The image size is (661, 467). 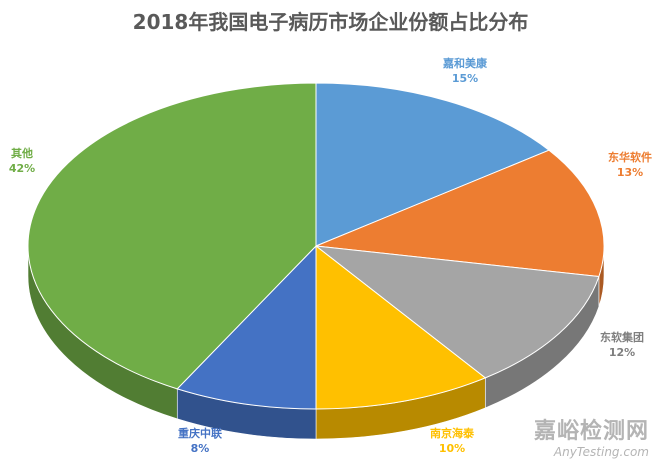 I want to click on slice-label-chongqing: 重庆中联 8%, so click(x=200, y=441).